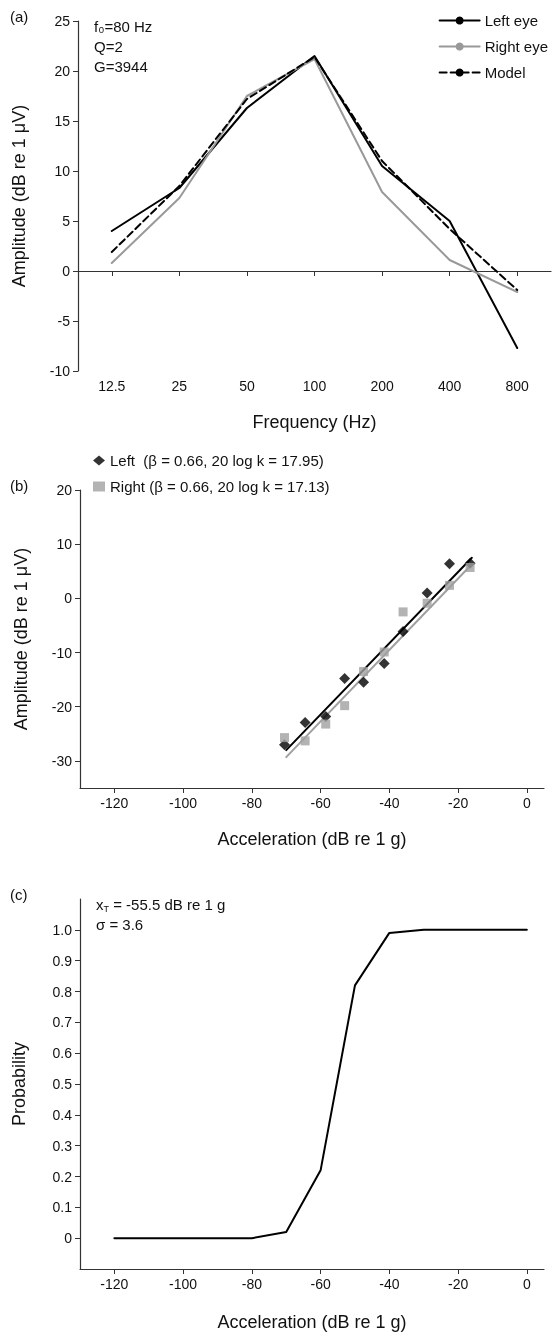 The width and height of the screenshot is (553, 1336). Describe the element at coordinates (516, 46) in the screenshot. I see `legend-label: Right eye` at that location.